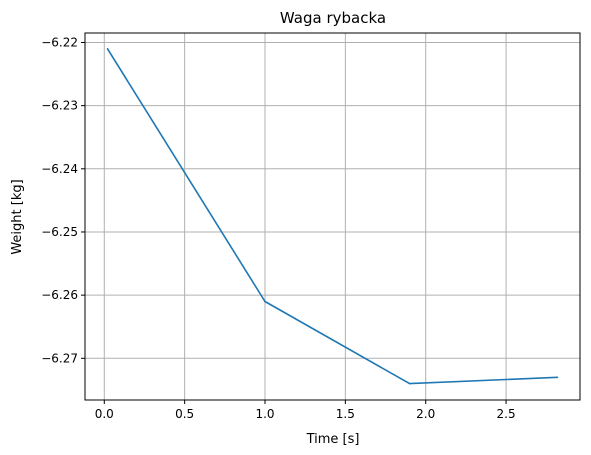 The image size is (591, 455). I want to click on y-tick-label: −6.23, so click(59, 106).